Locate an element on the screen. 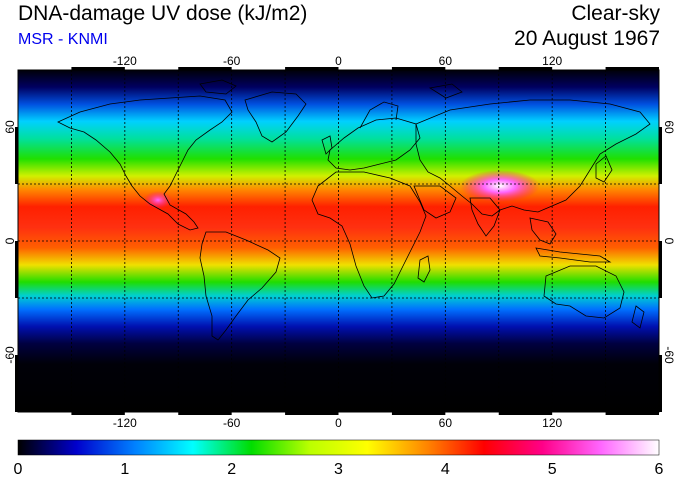 Image resolution: width=678 pixels, height=480 pixels. colorbar-tick-label: 2 is located at coordinates (231, 469).